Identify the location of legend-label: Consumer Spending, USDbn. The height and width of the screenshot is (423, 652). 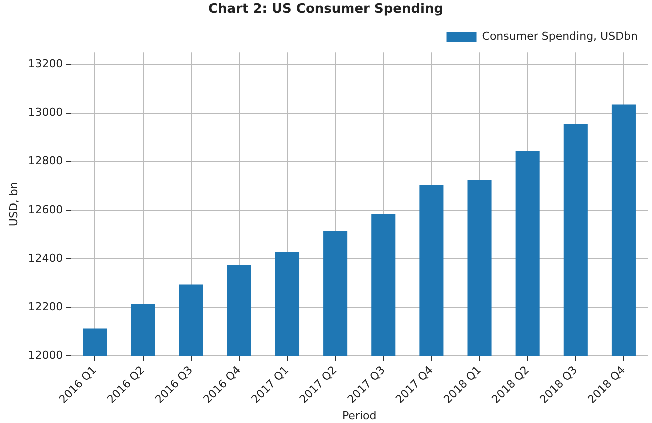
(560, 36).